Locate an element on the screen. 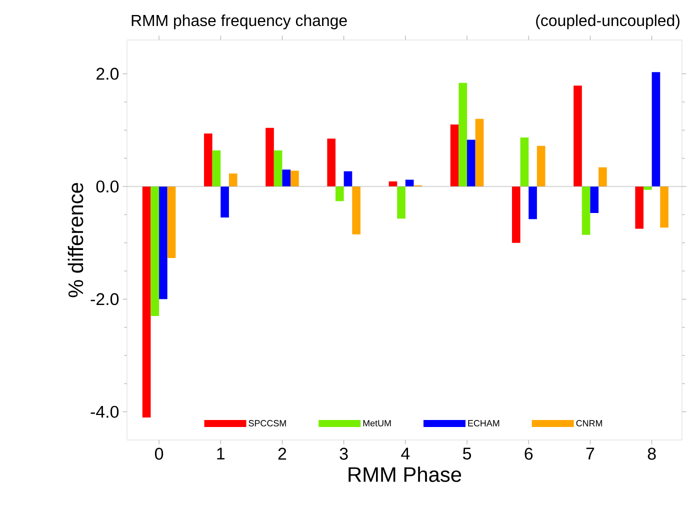  y-tick-label: 2.0 is located at coordinates (107, 74).